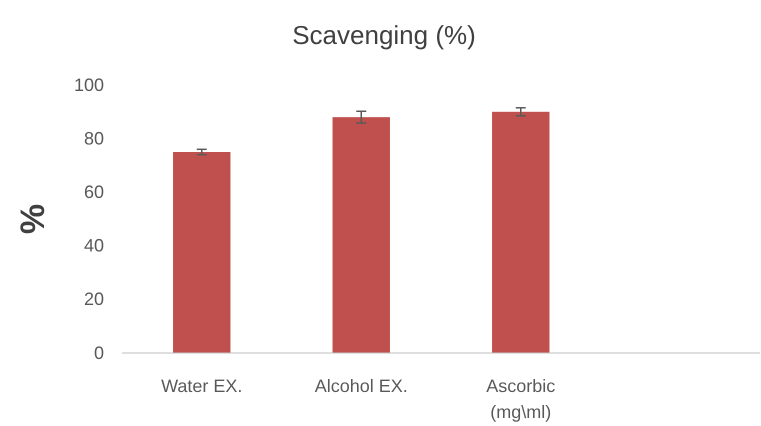 This screenshot has height=426, width=761. I want to click on x-tick-label: Alcohol EX., so click(361, 386).